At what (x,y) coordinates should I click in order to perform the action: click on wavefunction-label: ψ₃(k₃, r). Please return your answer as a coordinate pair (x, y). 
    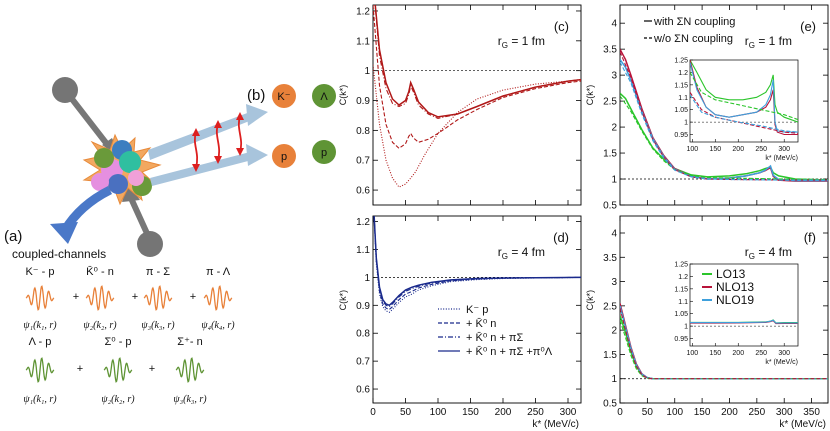
    Looking at the image, I should click on (190, 399).